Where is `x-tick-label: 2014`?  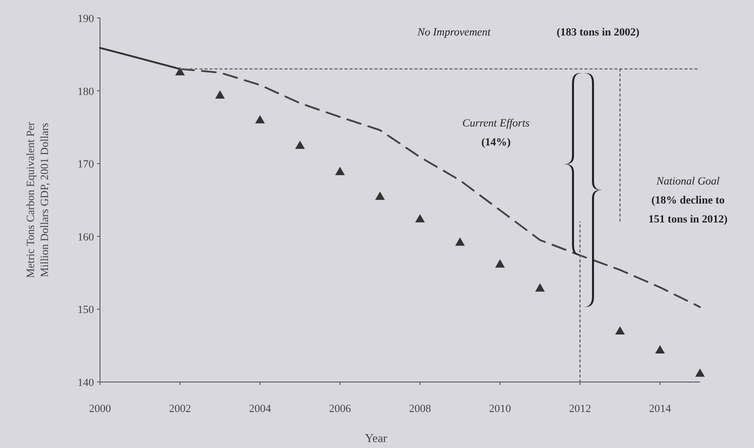 x-tick-label: 2014 is located at coordinates (660, 409).